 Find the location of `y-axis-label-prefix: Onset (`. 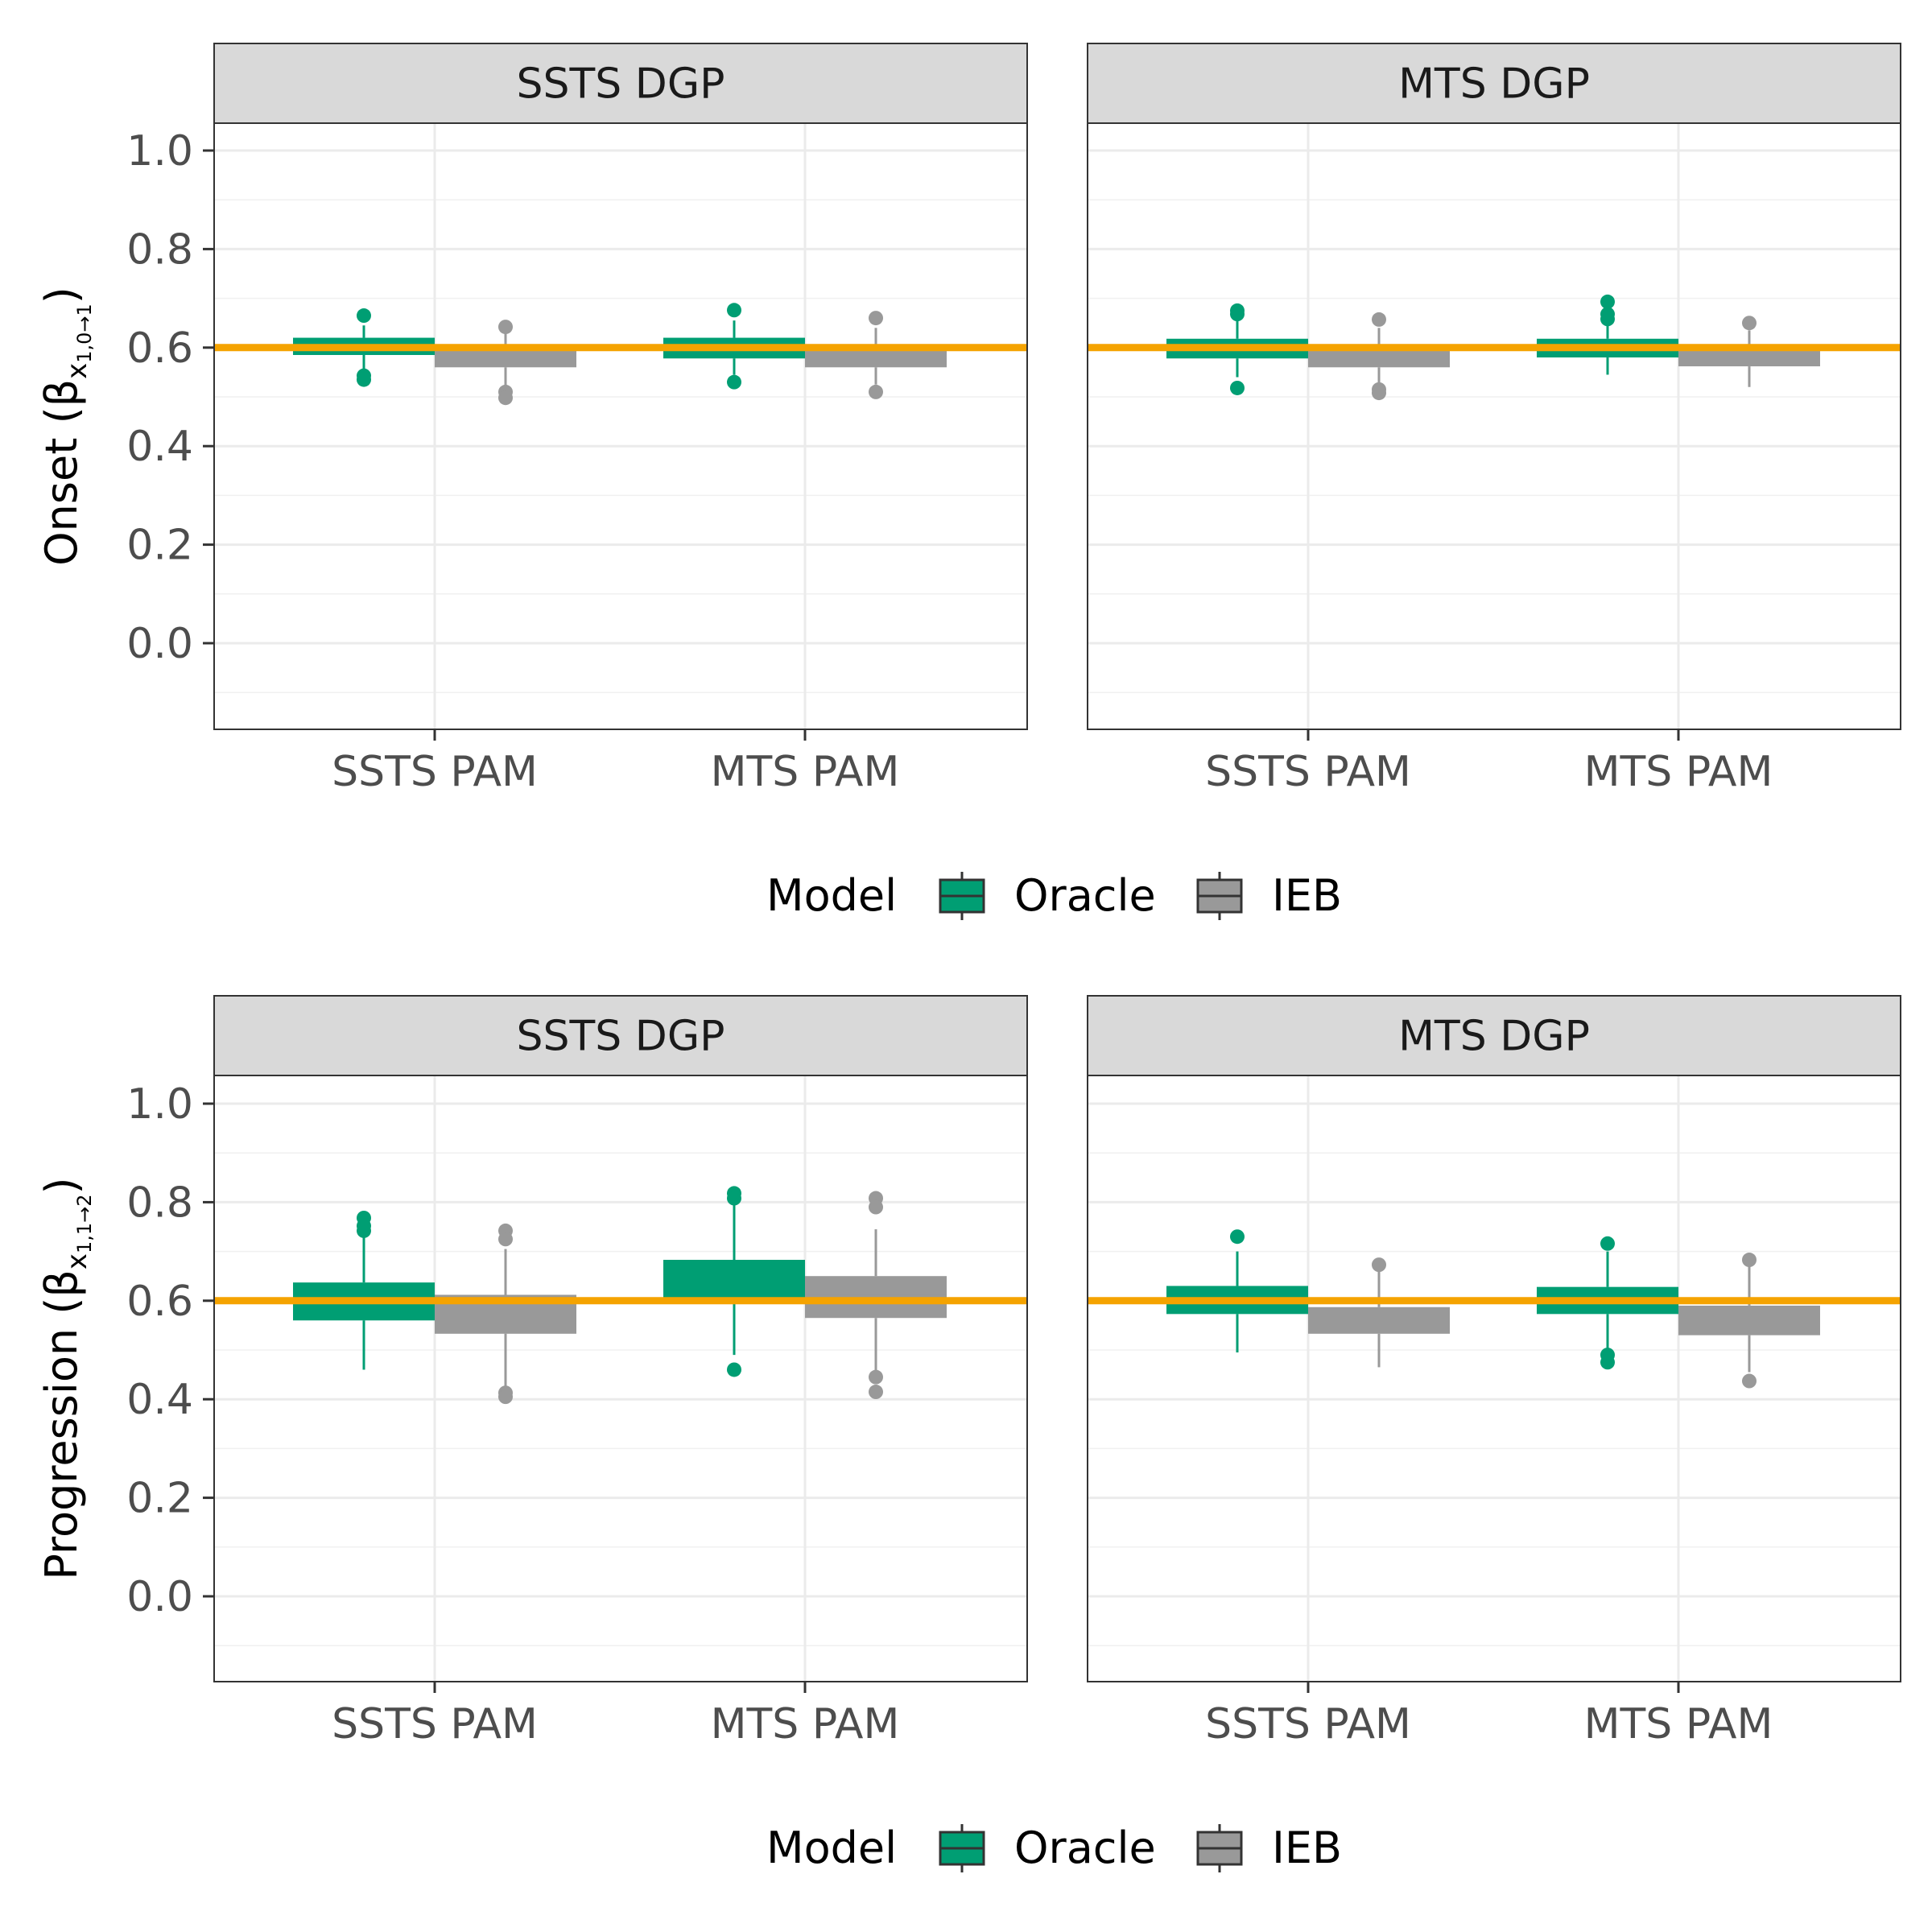

y-axis-label-prefix: Onset ( is located at coordinates (61, 486).